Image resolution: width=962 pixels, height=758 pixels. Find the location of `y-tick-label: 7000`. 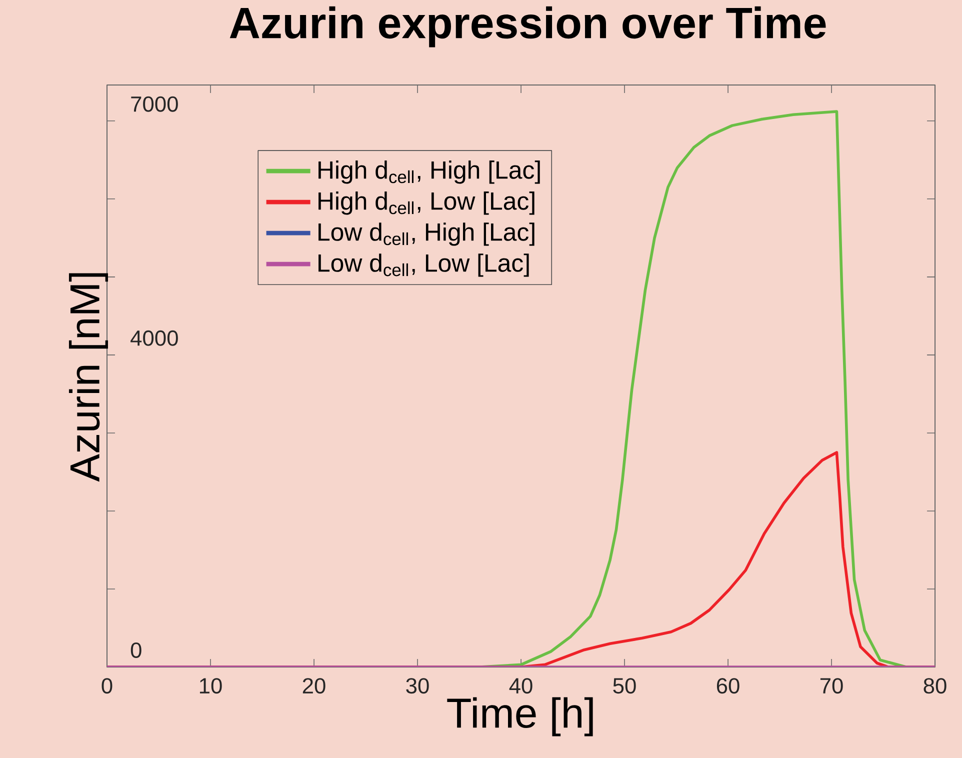

y-tick-label: 7000 is located at coordinates (154, 104).